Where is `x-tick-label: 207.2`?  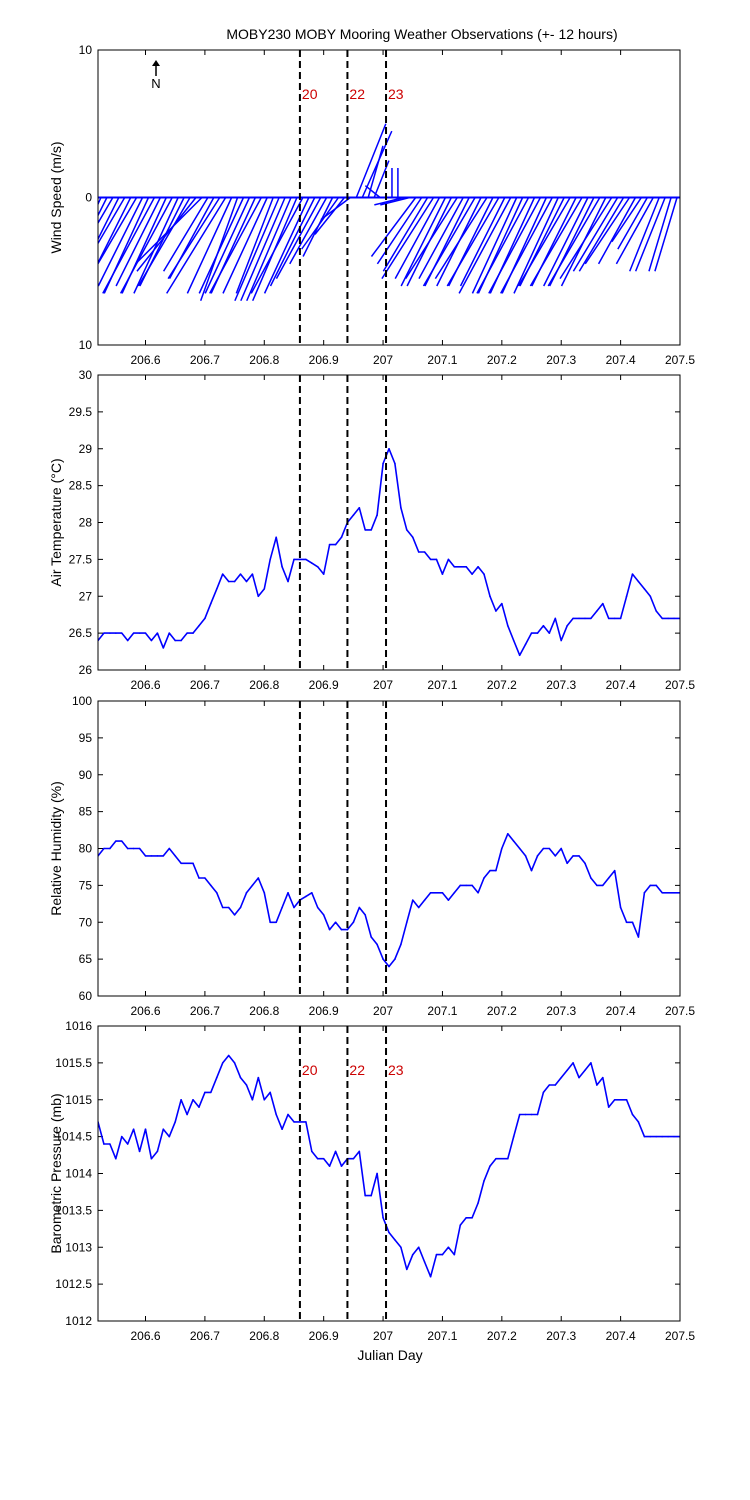 x-tick-label: 207.2 is located at coordinates (502, 1011).